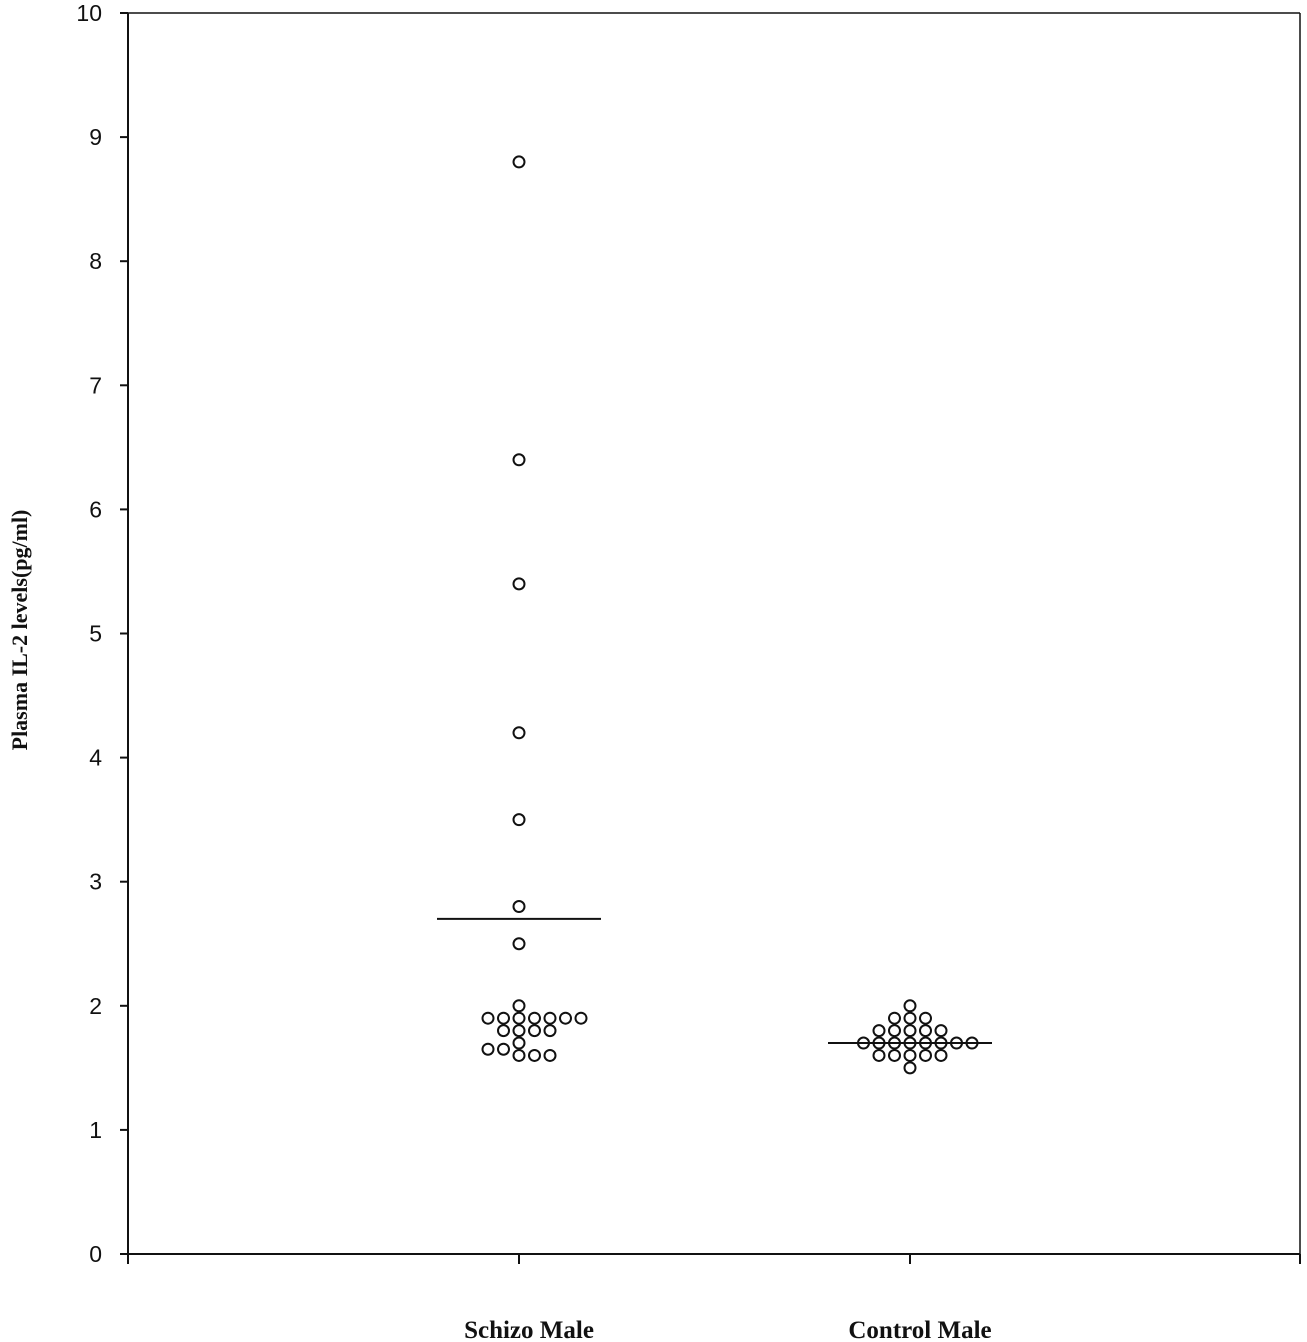  I want to click on y-tick-label: 10, so click(89, 13).